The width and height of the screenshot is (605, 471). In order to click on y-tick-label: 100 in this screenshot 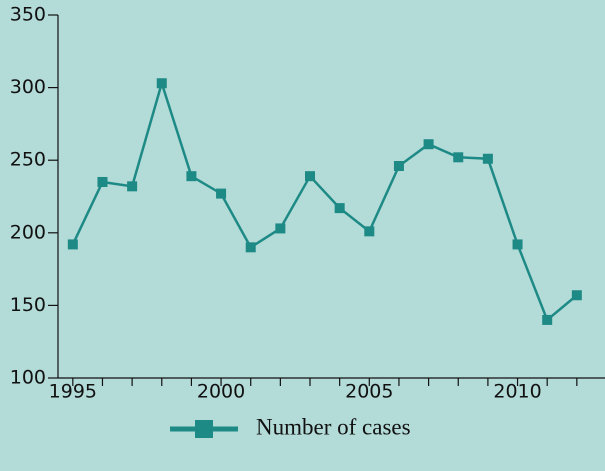, I will do `click(28, 378)`.